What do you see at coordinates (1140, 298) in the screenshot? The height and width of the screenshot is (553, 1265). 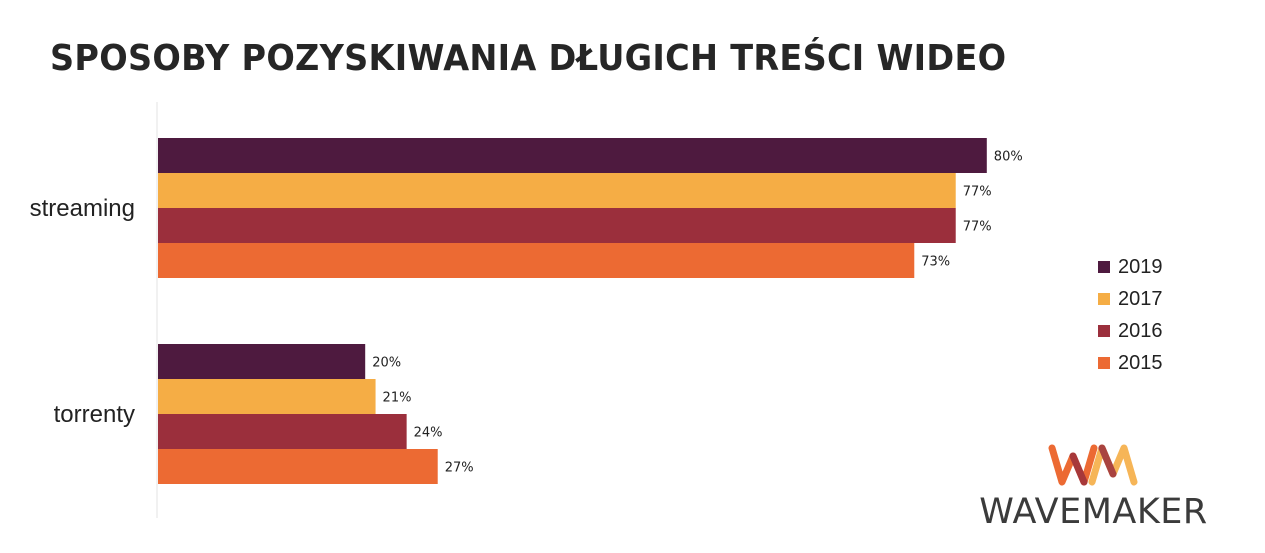 I see `legend-label: 2017` at bounding box center [1140, 298].